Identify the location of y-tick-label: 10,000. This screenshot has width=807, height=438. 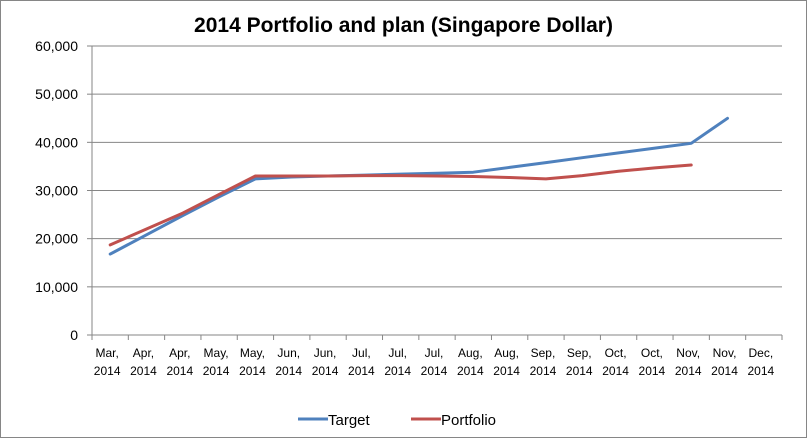
(56, 287).